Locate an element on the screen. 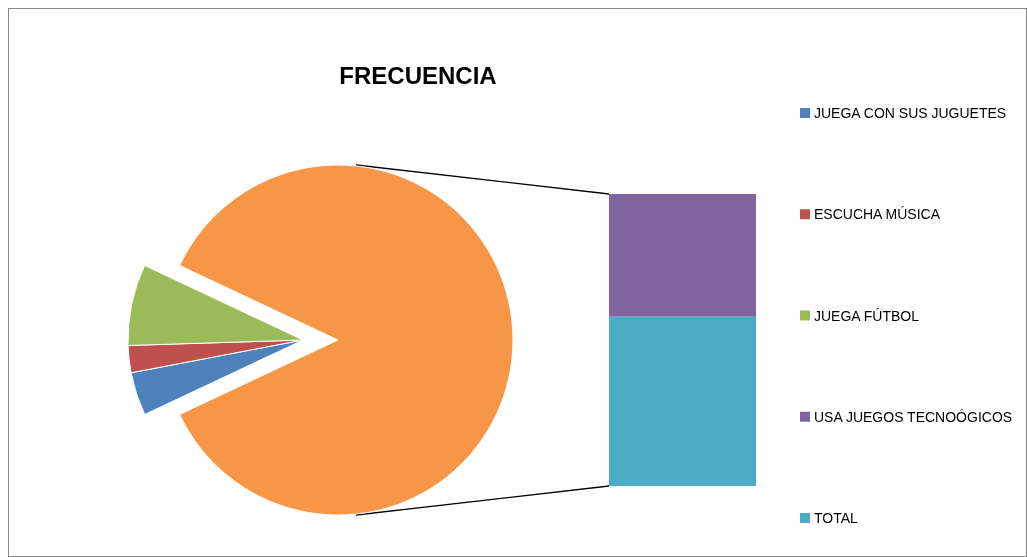 The width and height of the screenshot is (1027, 557). legend-label: USA JUEGOS TECNOÓGICOS is located at coordinates (913, 416).